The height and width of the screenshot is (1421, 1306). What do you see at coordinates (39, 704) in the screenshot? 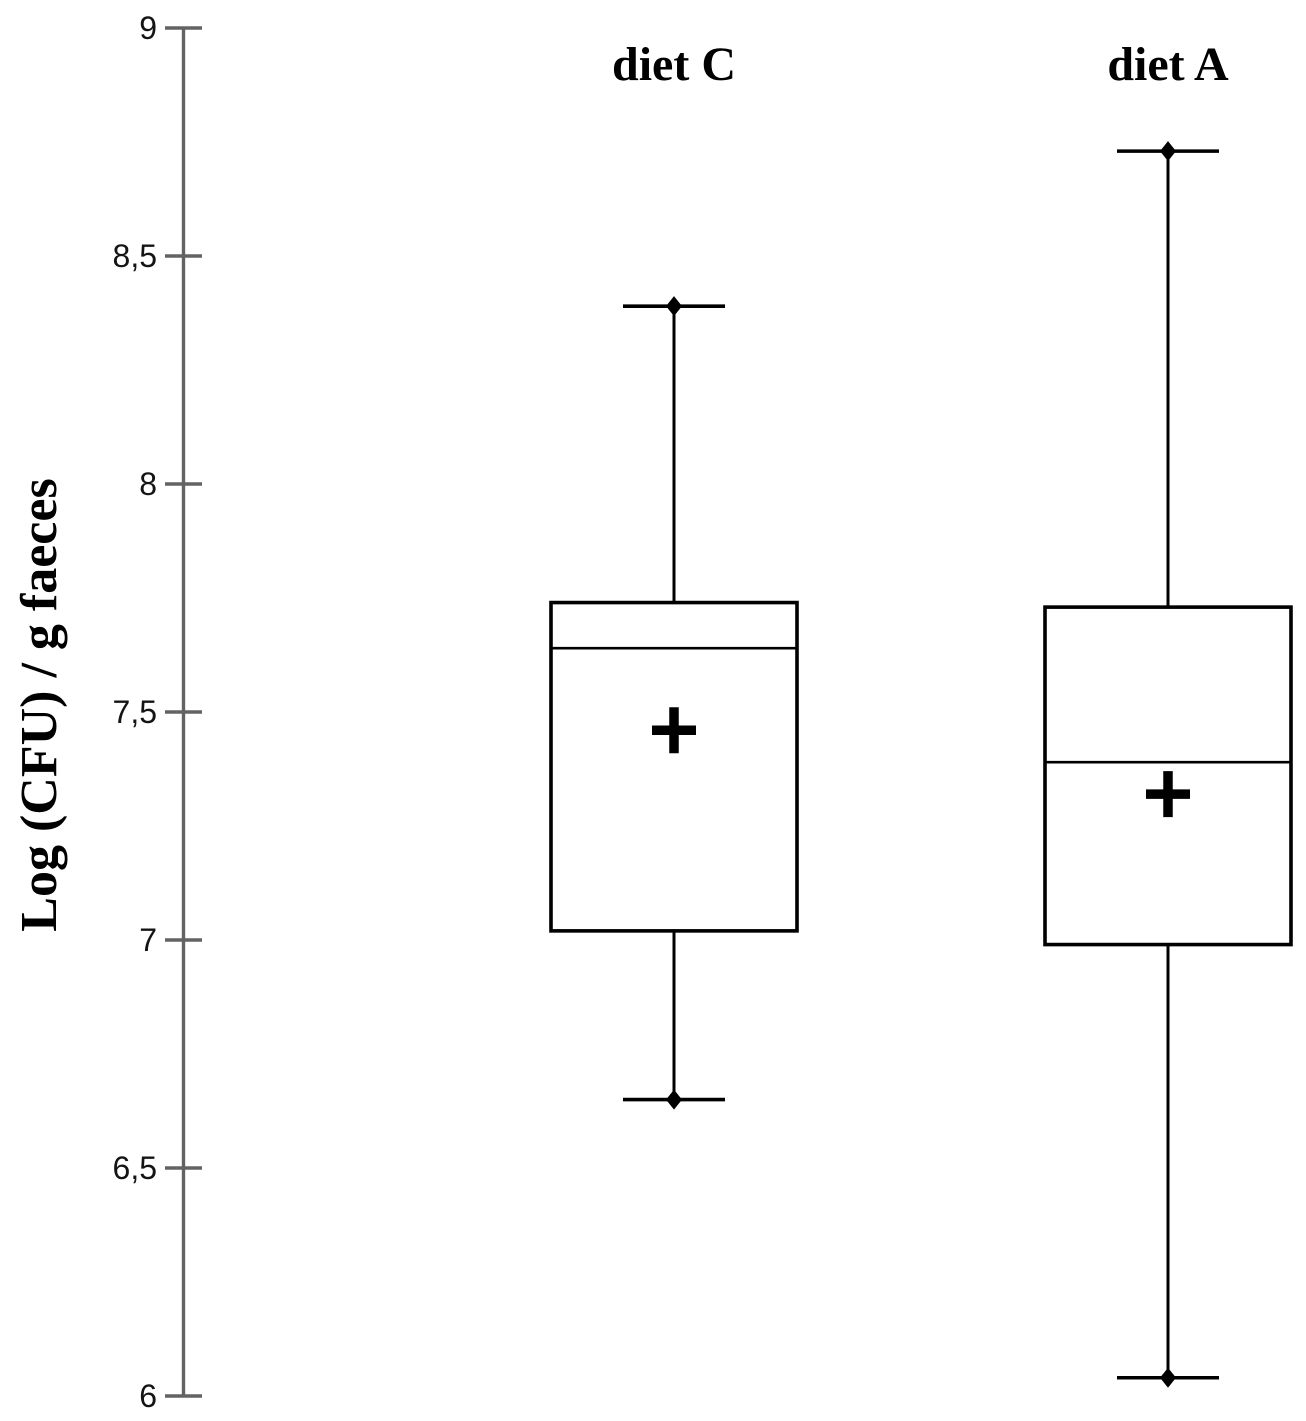
I see `y-axis-title: Log (CFU) / g faeces` at bounding box center [39, 704].